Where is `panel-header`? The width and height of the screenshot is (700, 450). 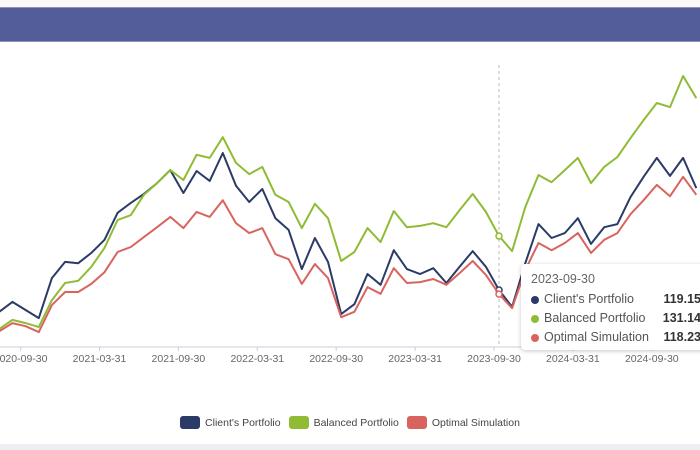 panel-header is located at coordinates (350, 24).